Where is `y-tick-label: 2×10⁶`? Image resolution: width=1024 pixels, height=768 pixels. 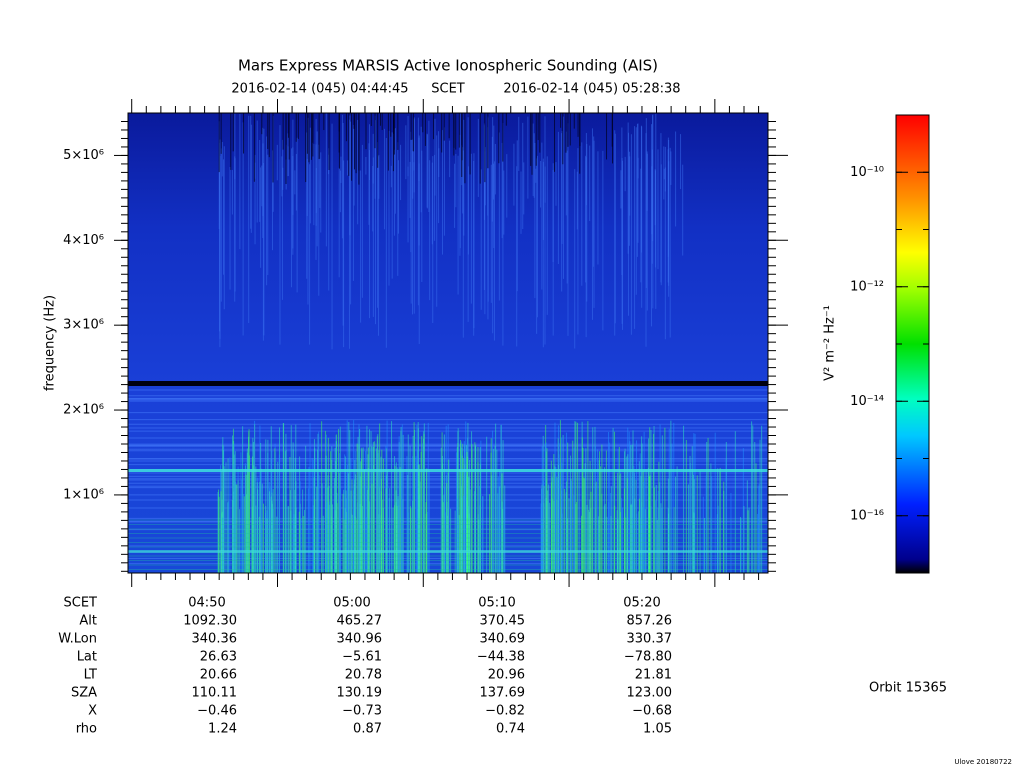
y-tick-label: 2×10⁶ is located at coordinates (83, 410).